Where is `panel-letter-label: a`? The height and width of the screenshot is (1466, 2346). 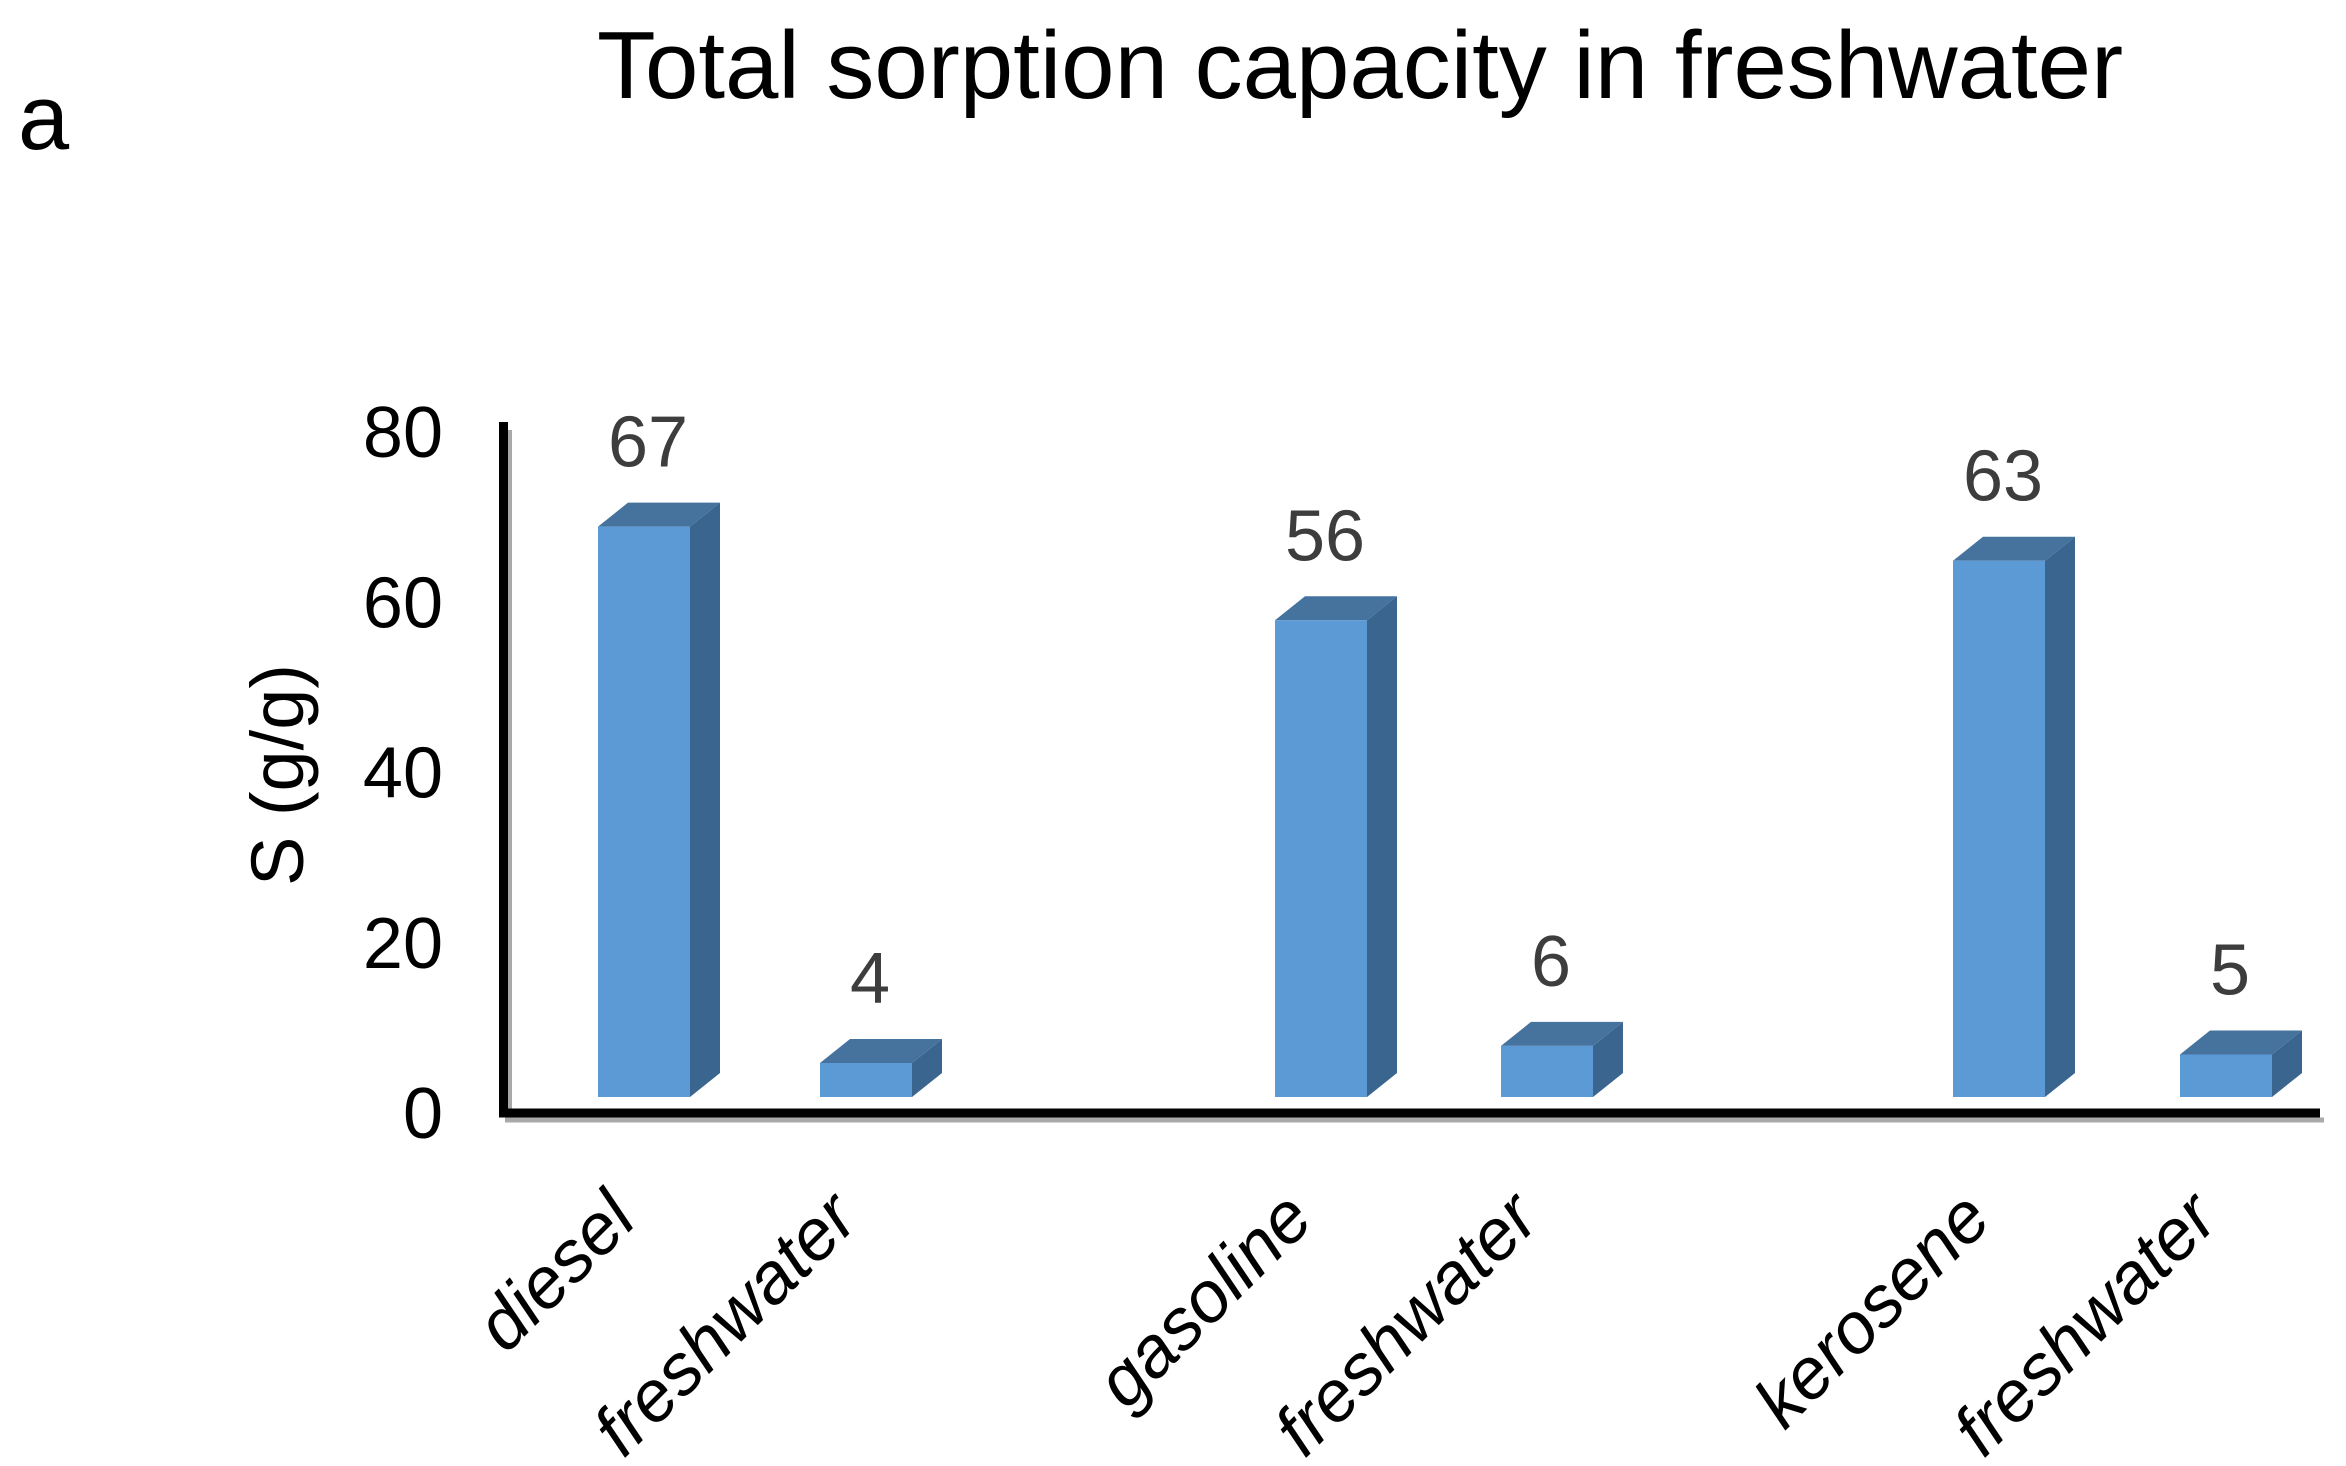 panel-letter-label: a is located at coordinates (44, 118).